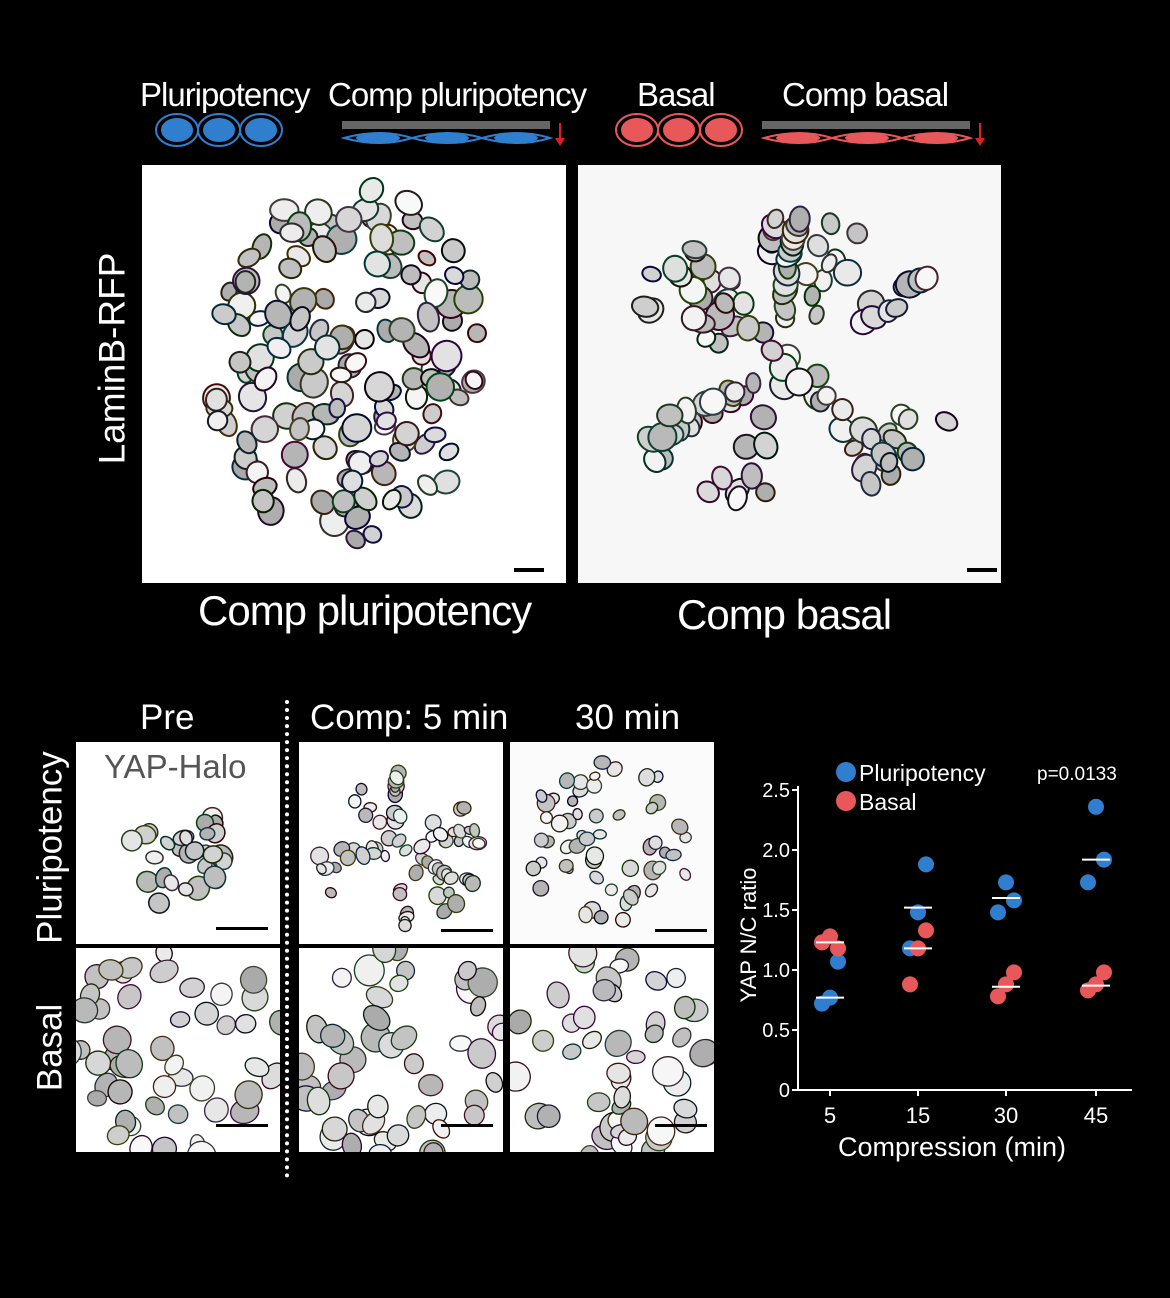 Image resolution: width=1170 pixels, height=1298 pixels. What do you see at coordinates (846, 801) in the screenshot?
I see `legend-basal-marker` at bounding box center [846, 801].